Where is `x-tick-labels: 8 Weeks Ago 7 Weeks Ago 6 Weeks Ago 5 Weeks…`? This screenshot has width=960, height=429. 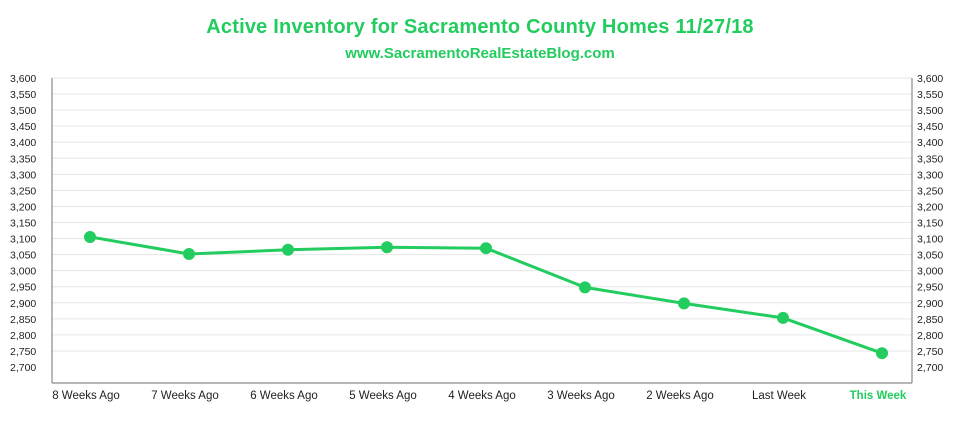
x-tick-labels: 8 Weeks Ago 7 Weeks Ago 6 Weeks Ago 5 Weeks… is located at coordinates (479, 396).